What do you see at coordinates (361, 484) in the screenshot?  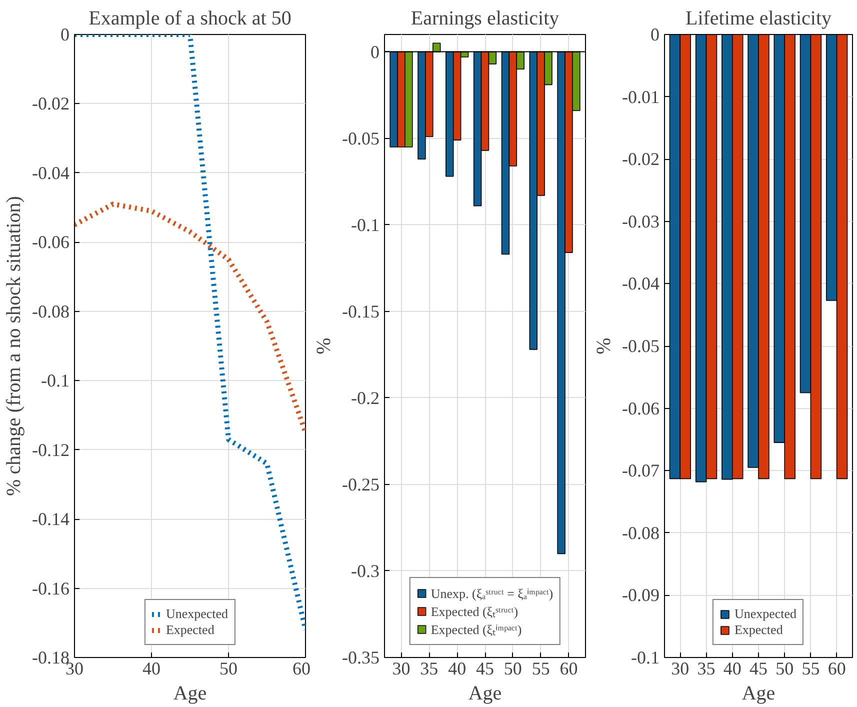 I see `y-tick-label: -0.25` at bounding box center [361, 484].